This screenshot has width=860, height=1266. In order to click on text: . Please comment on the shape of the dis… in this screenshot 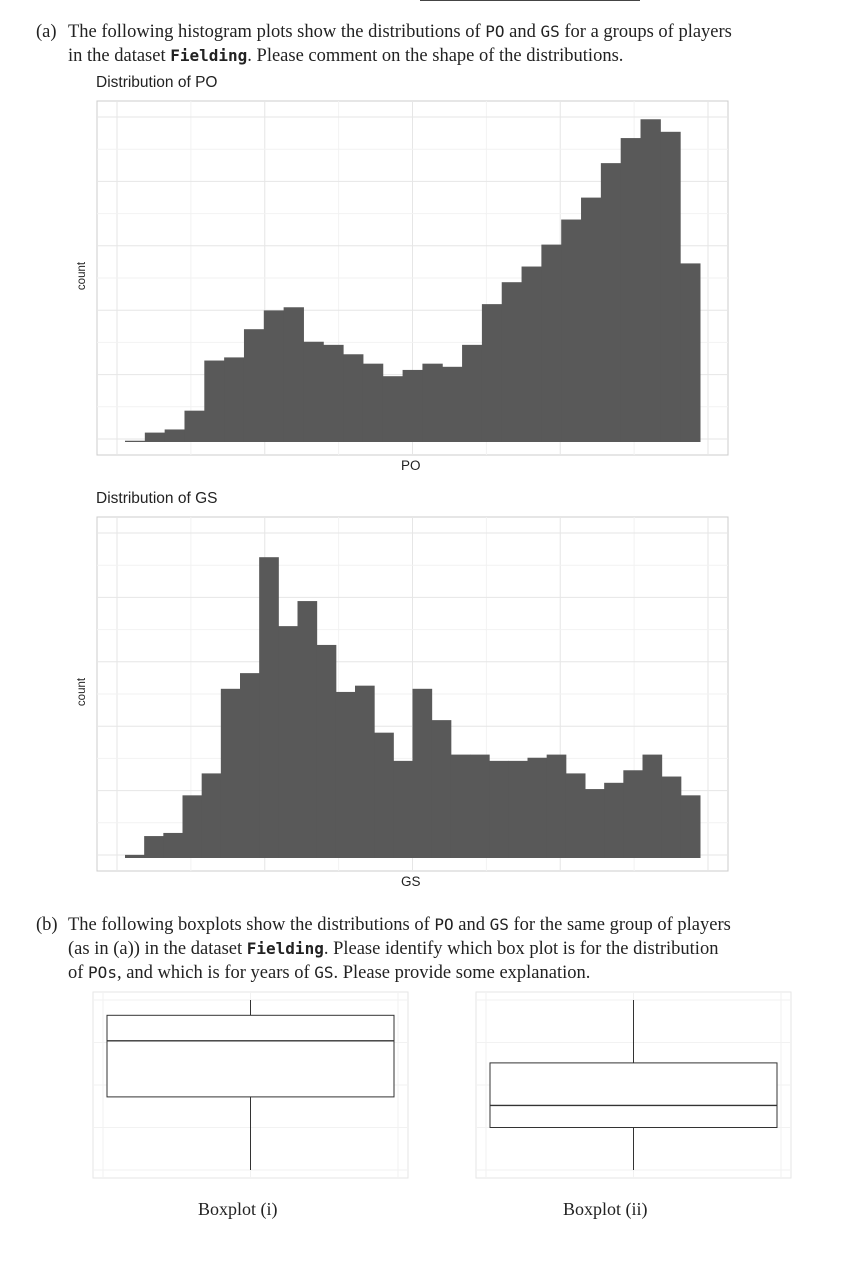, I will do `click(435, 56)`.